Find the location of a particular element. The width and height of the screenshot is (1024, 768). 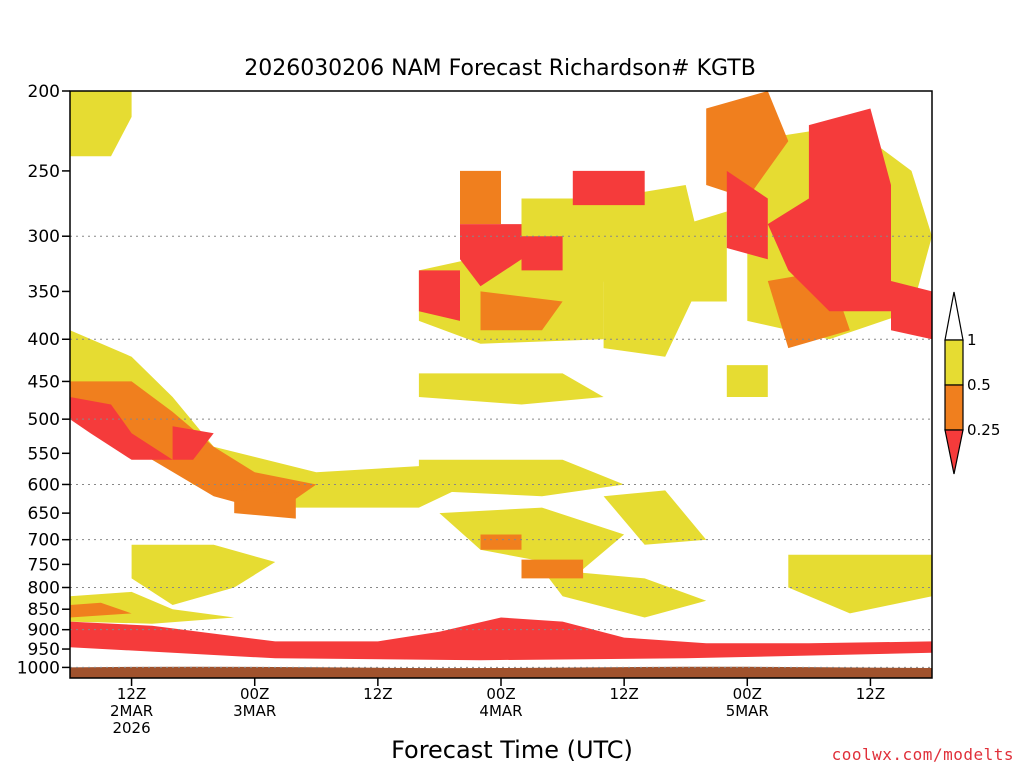

x-tick-label: 2026 is located at coordinates (131, 728).